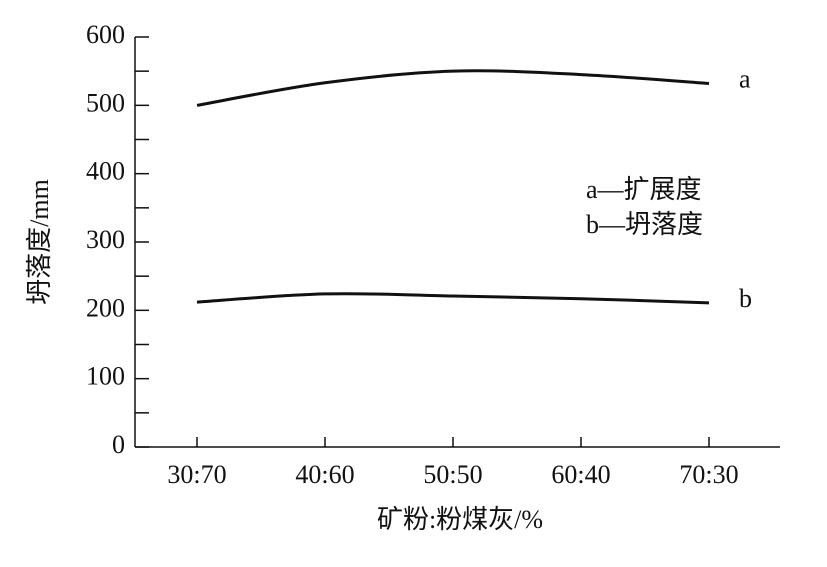  Describe the element at coordinates (105, 376) in the screenshot. I see `y-tick-label: 100` at that location.